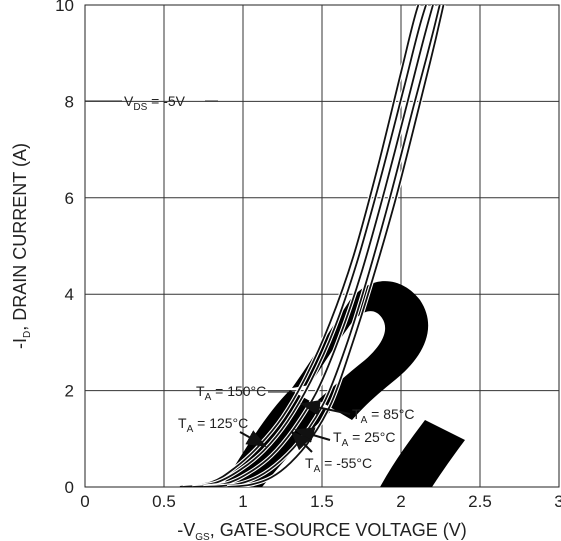 This screenshot has width=561, height=541. What do you see at coordinates (242, 501) in the screenshot?
I see `x-tick-label: 1` at bounding box center [242, 501].